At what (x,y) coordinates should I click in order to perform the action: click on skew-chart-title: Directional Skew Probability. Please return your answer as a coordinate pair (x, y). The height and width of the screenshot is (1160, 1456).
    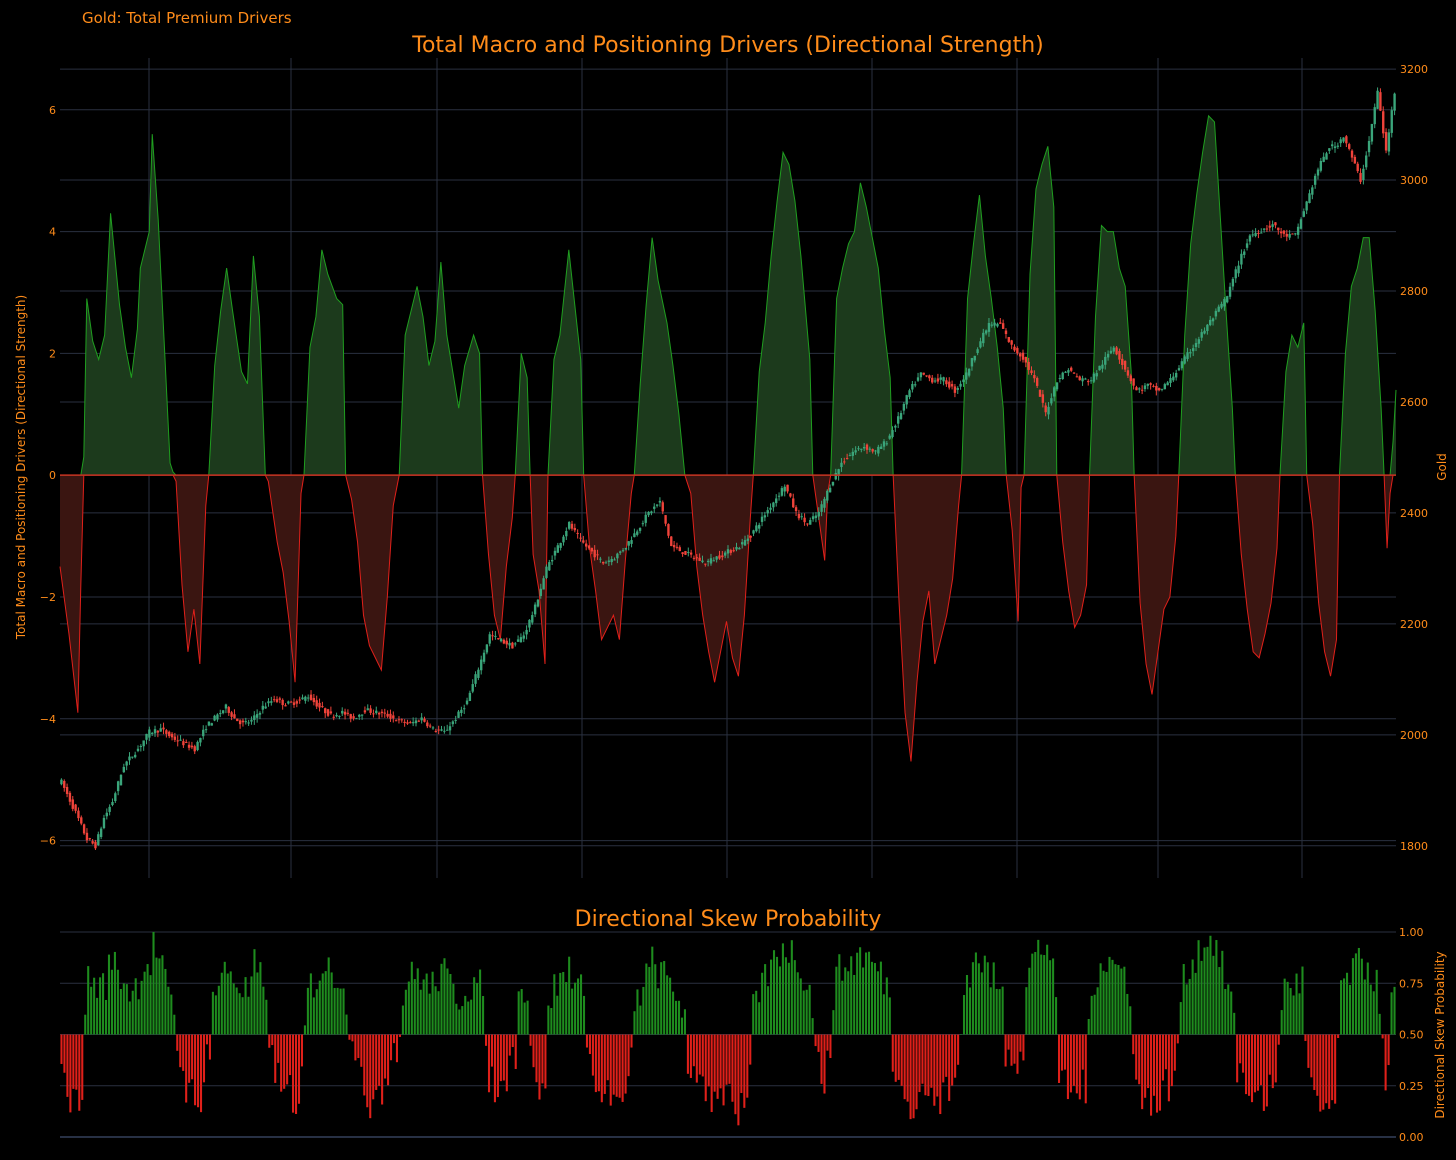
    Looking at the image, I should click on (728, 919).